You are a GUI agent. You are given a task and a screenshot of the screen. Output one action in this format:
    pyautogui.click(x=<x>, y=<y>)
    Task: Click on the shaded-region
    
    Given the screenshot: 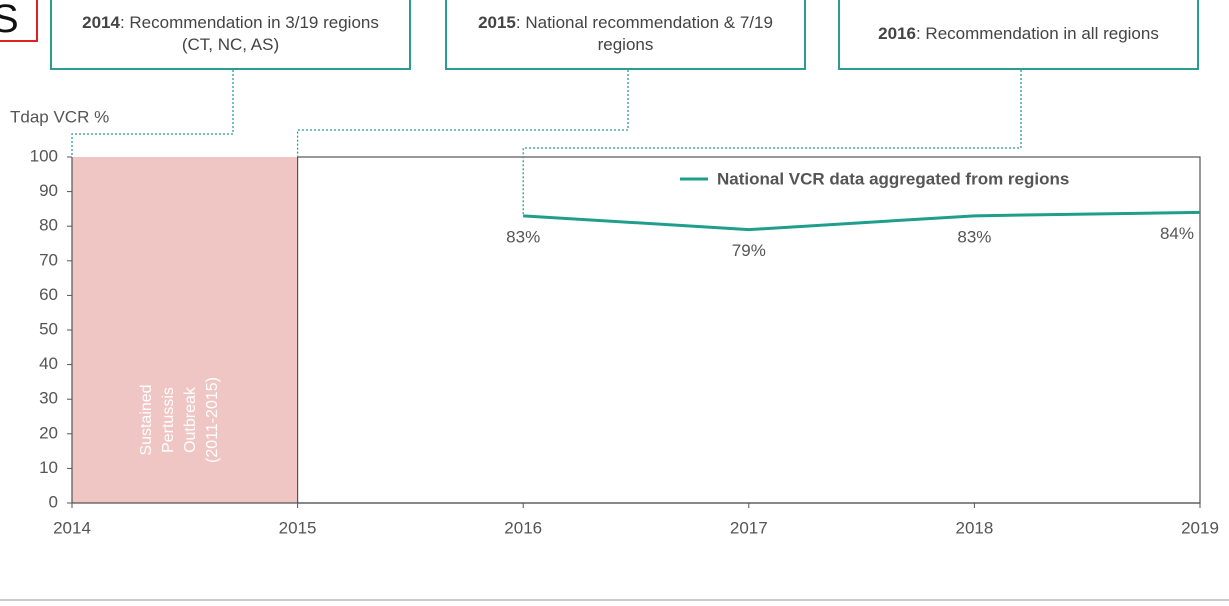 What is the action you would take?
    pyautogui.click(x=185, y=330)
    